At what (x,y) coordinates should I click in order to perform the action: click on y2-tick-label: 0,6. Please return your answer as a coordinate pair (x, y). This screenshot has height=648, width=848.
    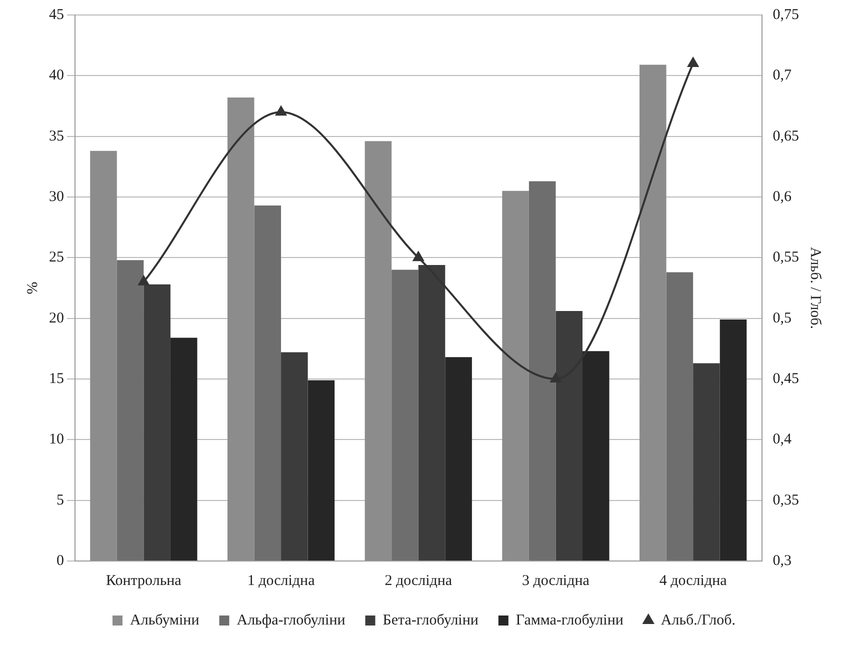
    Looking at the image, I should click on (782, 196).